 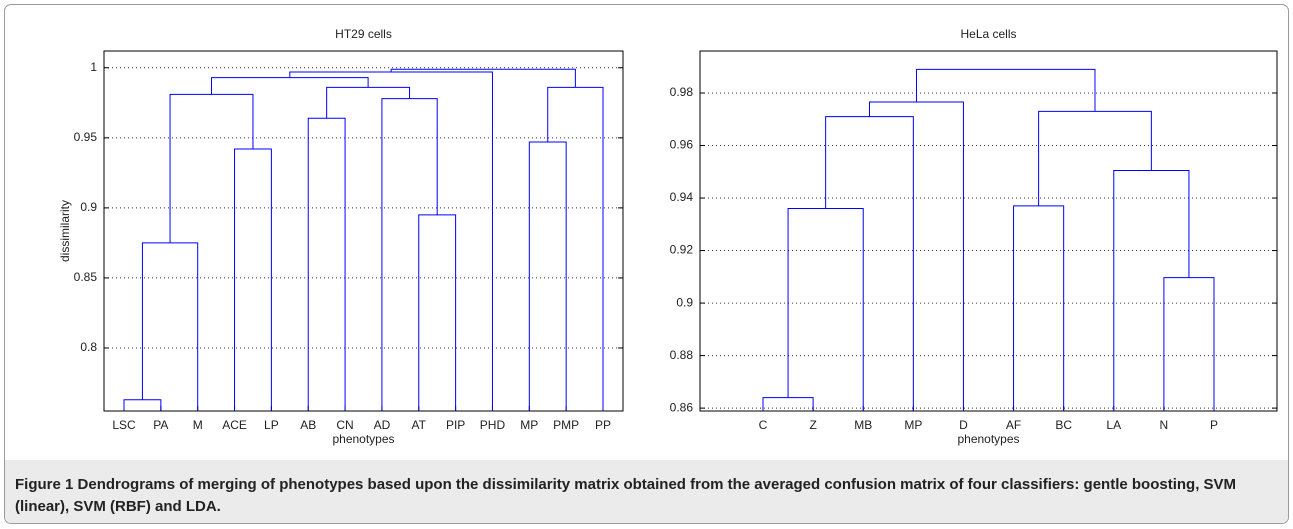 I want to click on x-tick-label: M, so click(x=198, y=425).